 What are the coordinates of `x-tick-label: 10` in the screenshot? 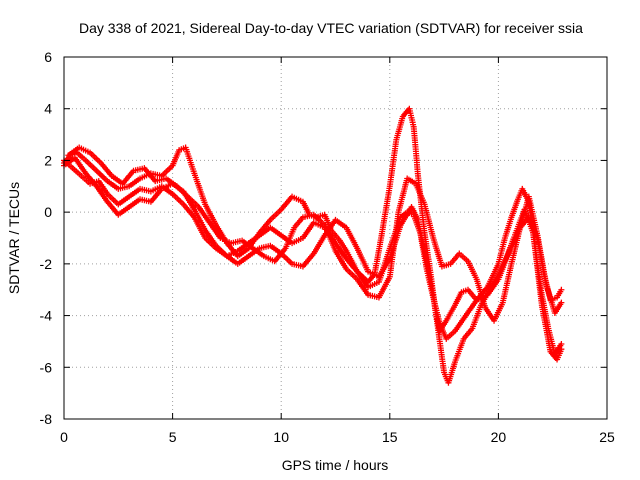 It's located at (281, 437).